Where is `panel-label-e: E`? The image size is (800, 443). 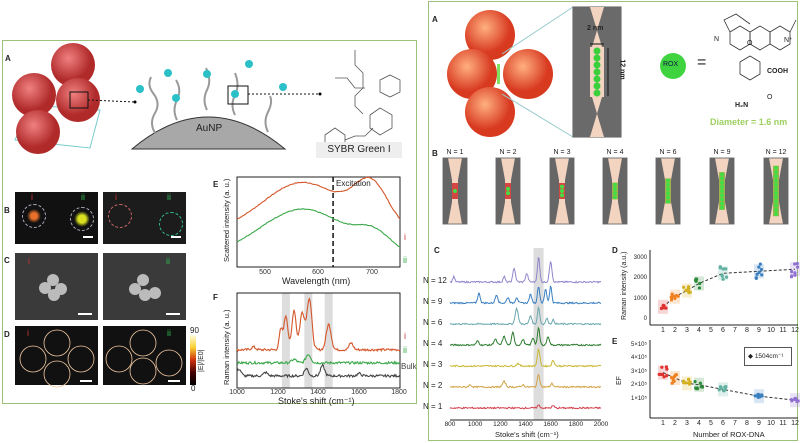
panel-label-e: E is located at coordinates (615, 341).